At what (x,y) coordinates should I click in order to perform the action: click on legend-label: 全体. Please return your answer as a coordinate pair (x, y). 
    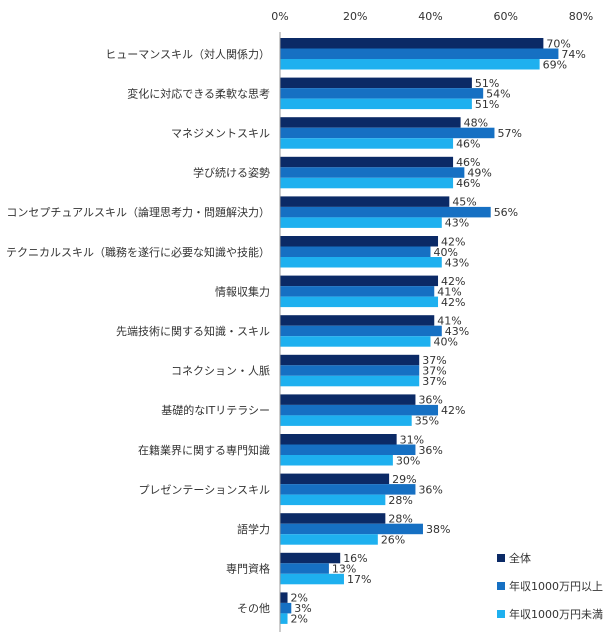
    Looking at the image, I should click on (520, 558).